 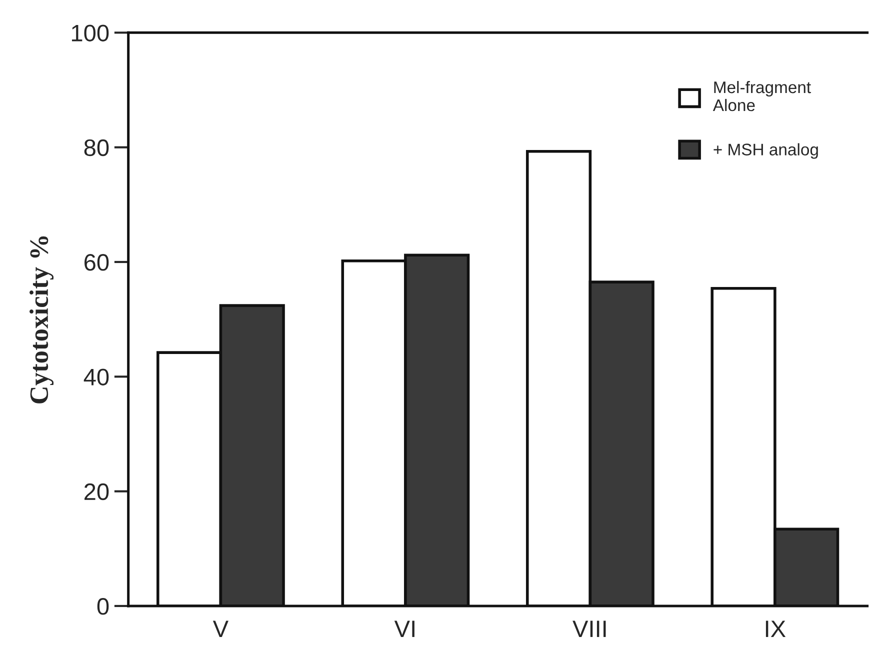 I want to click on legend-label: + MSH analog, so click(x=766, y=151).